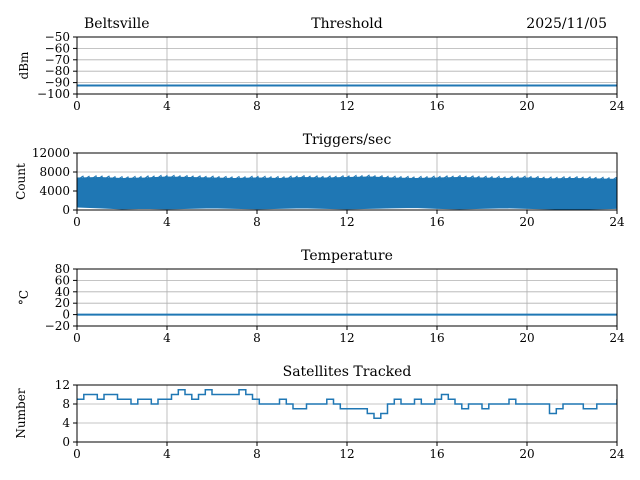 This screenshot has width=640, height=480. I want to click on y-axis-label: Count, so click(21, 181).